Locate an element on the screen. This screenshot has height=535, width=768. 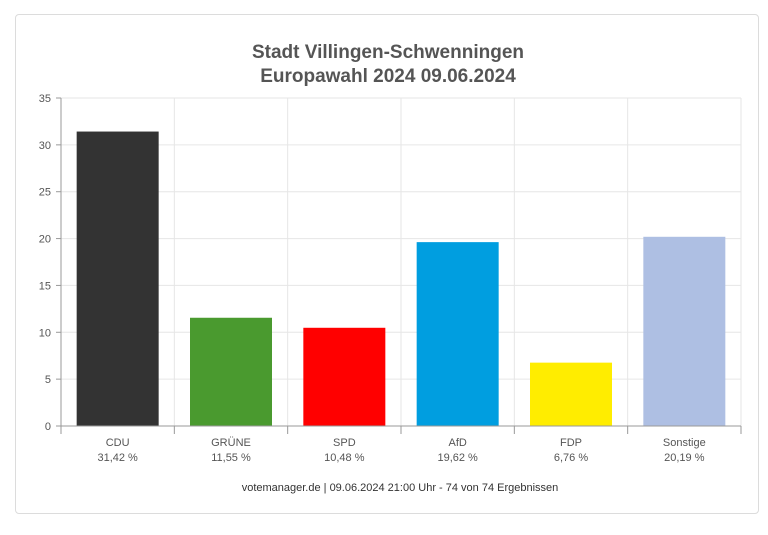
x-category-label: AfD is located at coordinates (457, 443).